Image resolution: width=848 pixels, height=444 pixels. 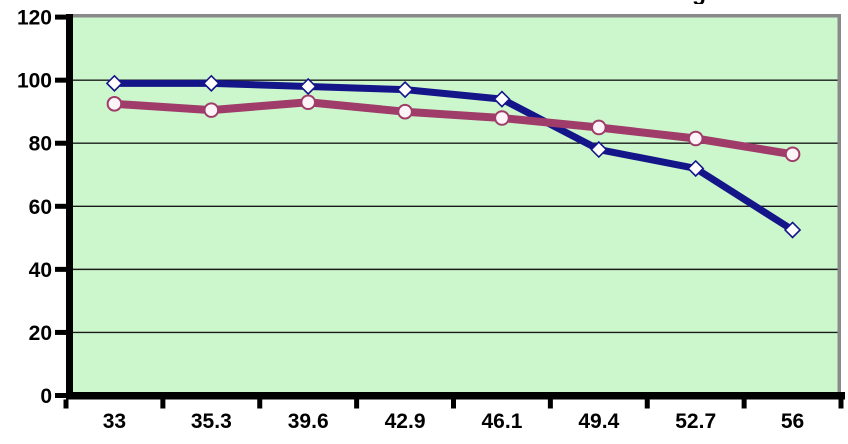 What do you see at coordinates (453, 128) in the screenshot?
I see `series-2-maroon-circle-line` at bounding box center [453, 128].